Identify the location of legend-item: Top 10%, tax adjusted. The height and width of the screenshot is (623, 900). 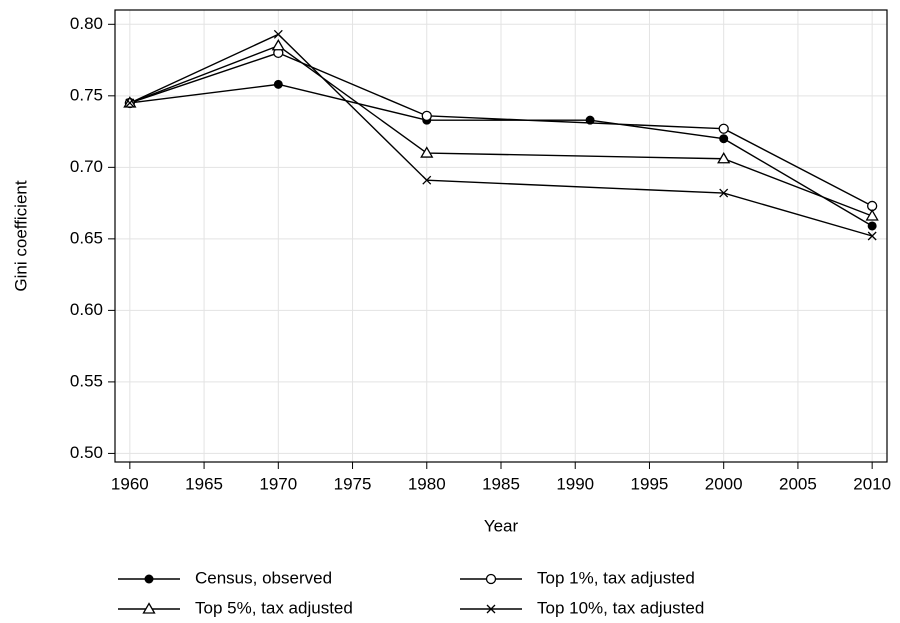
(582, 607).